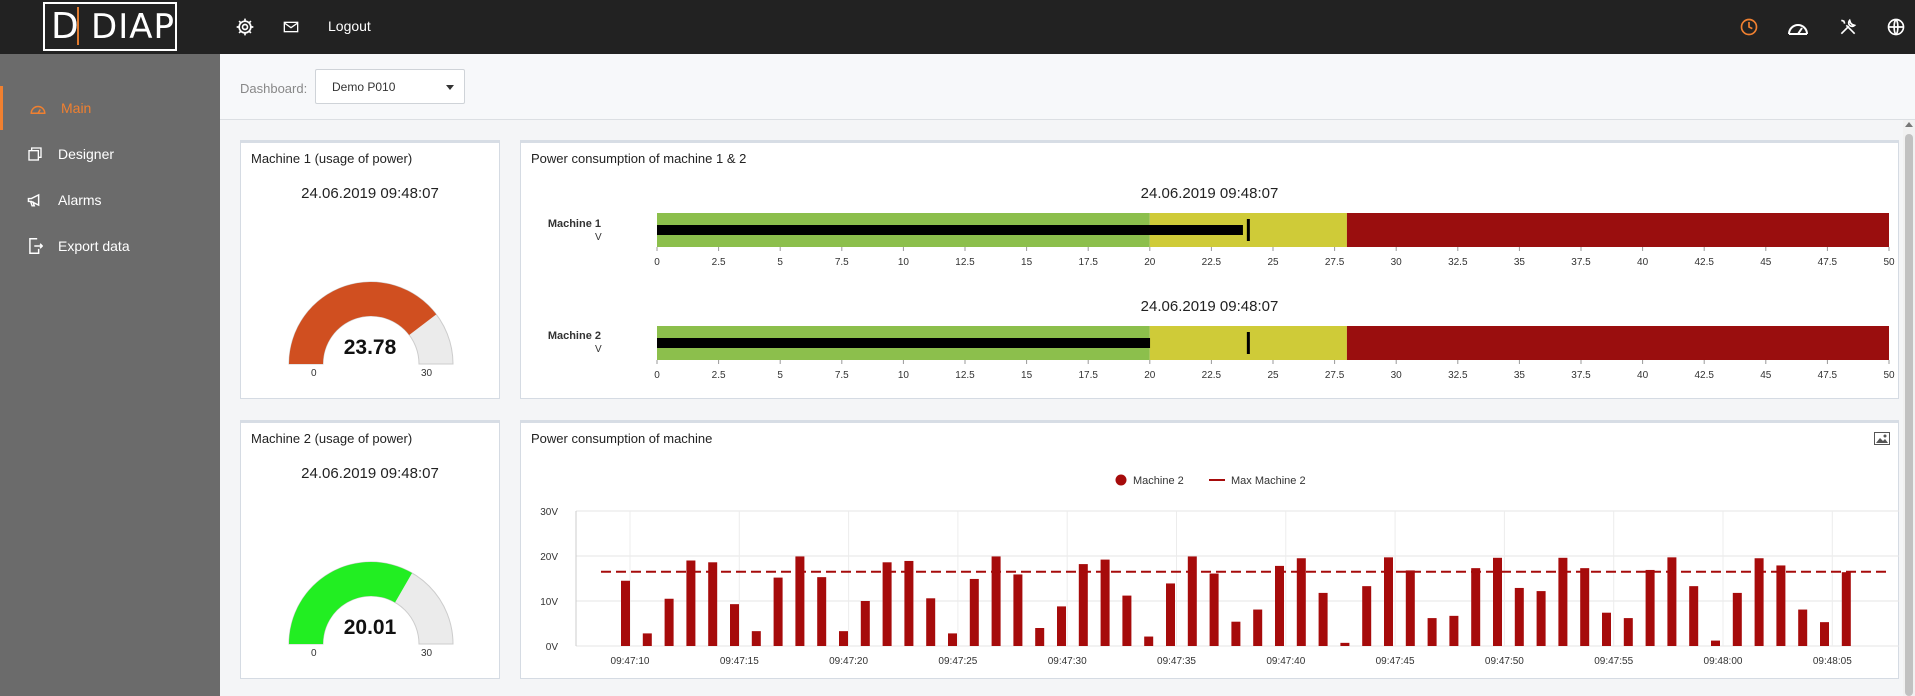 Image resolution: width=1915 pixels, height=696 pixels. I want to click on dashboard-select: Demo P010, so click(390, 86).